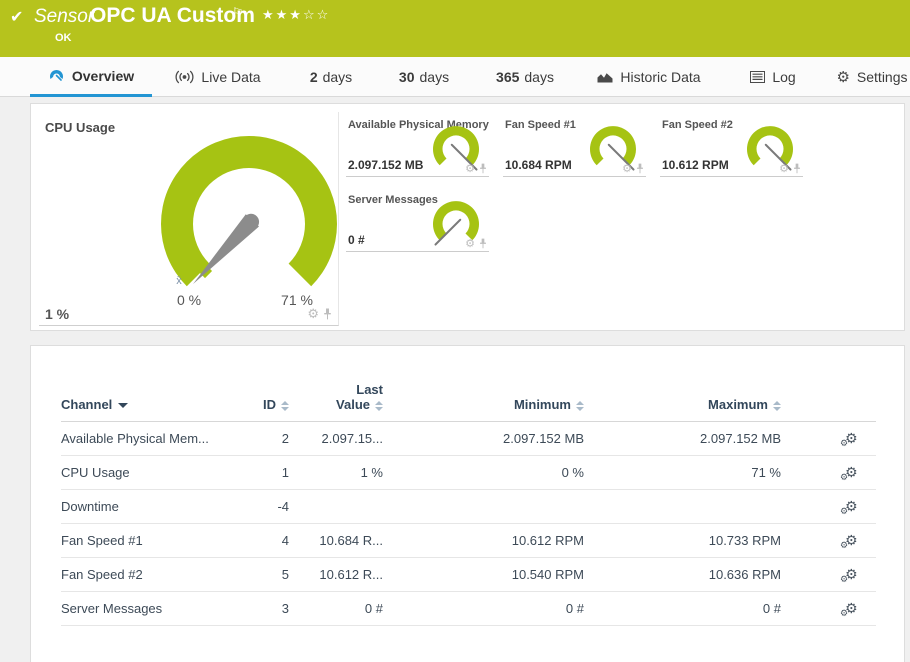  I want to click on table-row: Downtime -4 ⚙ ⚙, so click(468, 506).